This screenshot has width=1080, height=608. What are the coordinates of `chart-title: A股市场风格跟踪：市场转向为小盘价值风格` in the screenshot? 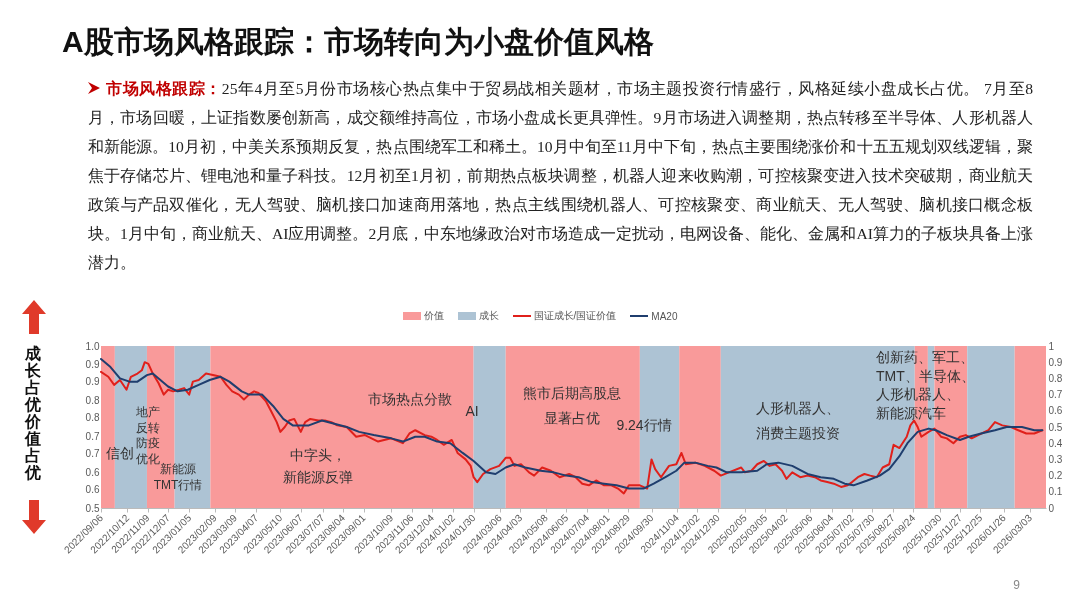 It's located at (358, 42).